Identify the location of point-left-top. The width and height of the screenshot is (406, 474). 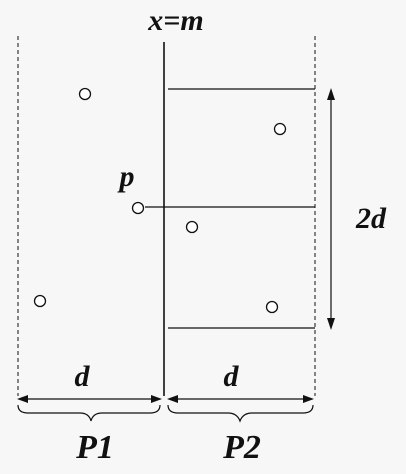
(85, 94).